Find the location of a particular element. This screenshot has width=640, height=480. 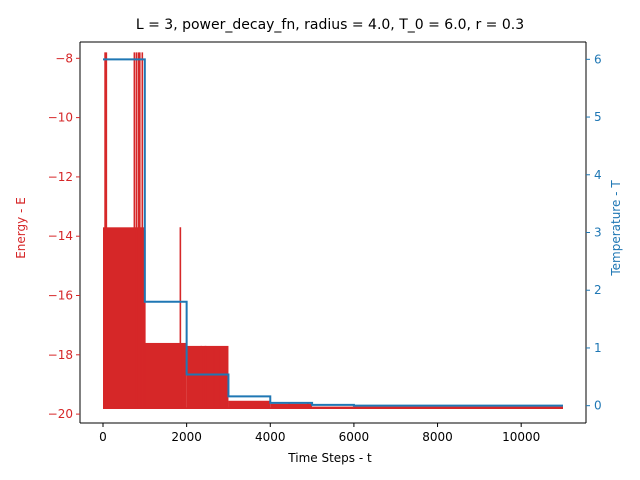

x-tick-label-2: 4000 is located at coordinates (270, 437).